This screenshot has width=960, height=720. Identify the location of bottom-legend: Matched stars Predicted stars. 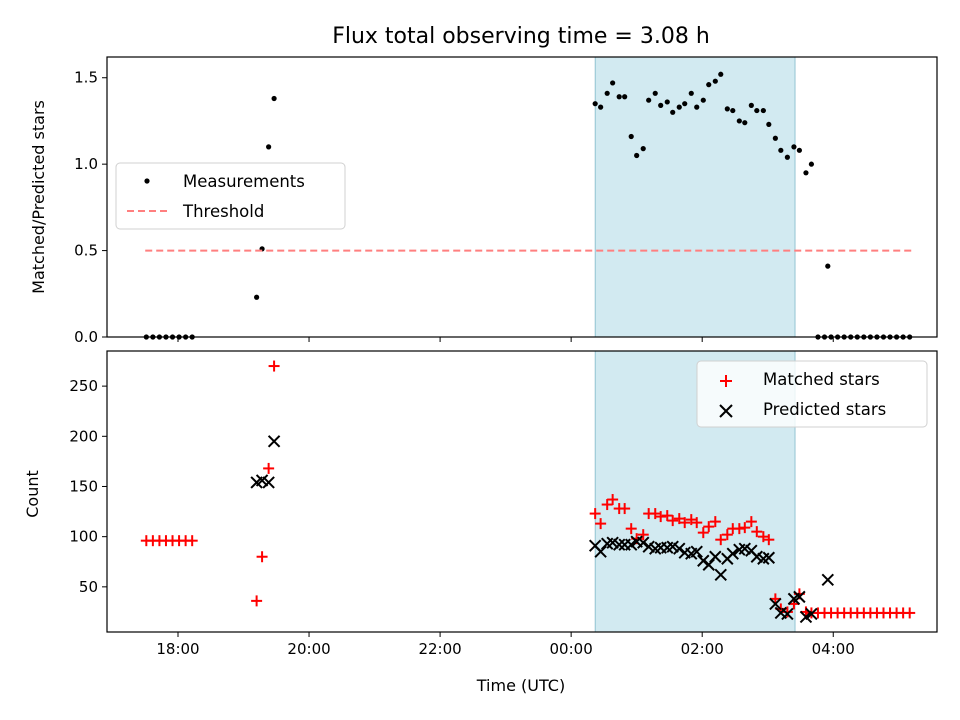
(812, 394).